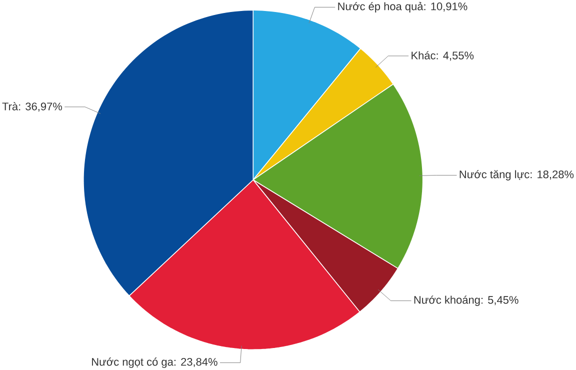 The image size is (576, 370). What do you see at coordinates (196, 363) in the screenshot?
I see `data-label: : 23,84%` at bounding box center [196, 363].